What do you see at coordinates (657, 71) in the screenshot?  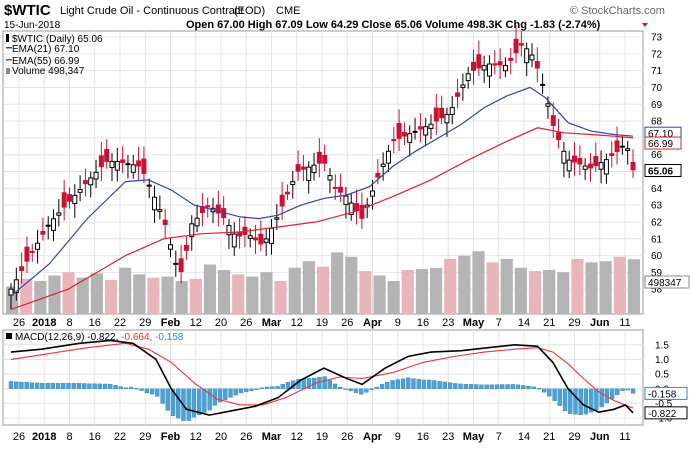 I see `price-tick-label: 71` at bounding box center [657, 71].